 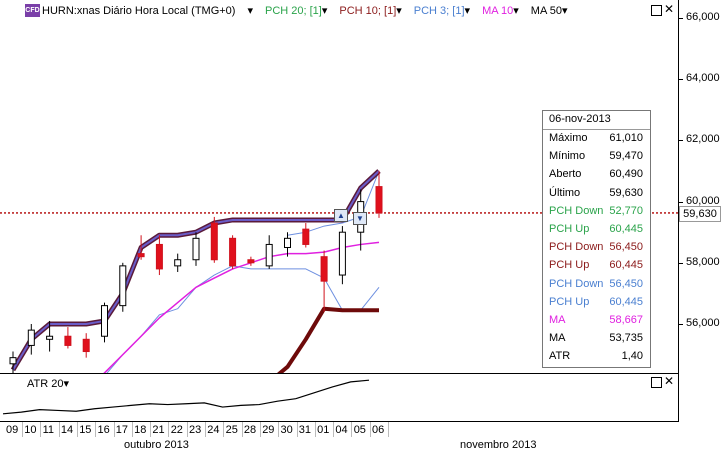 I want to click on data-window-row-label: Último, so click(x=565, y=192).